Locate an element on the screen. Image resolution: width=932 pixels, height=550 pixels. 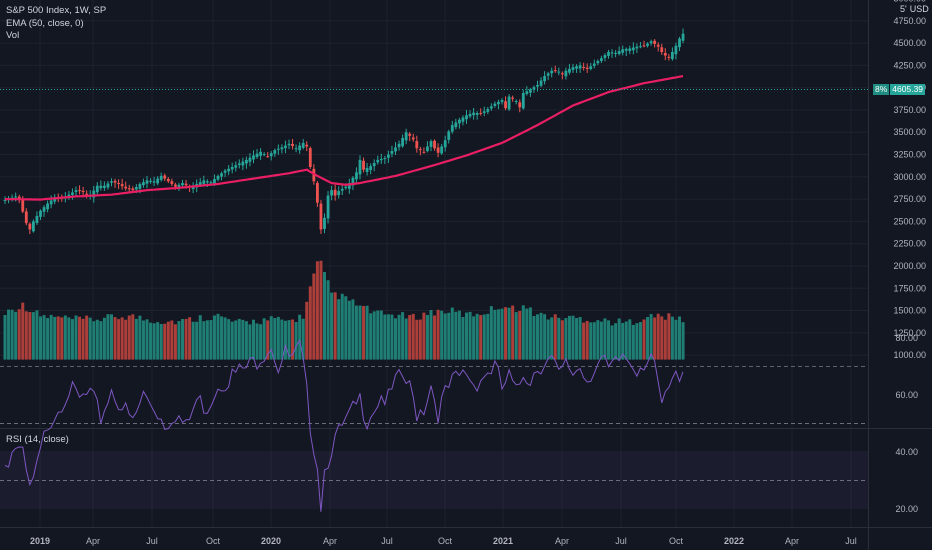
time-tick-label: Apr is located at coordinates (562, 541).